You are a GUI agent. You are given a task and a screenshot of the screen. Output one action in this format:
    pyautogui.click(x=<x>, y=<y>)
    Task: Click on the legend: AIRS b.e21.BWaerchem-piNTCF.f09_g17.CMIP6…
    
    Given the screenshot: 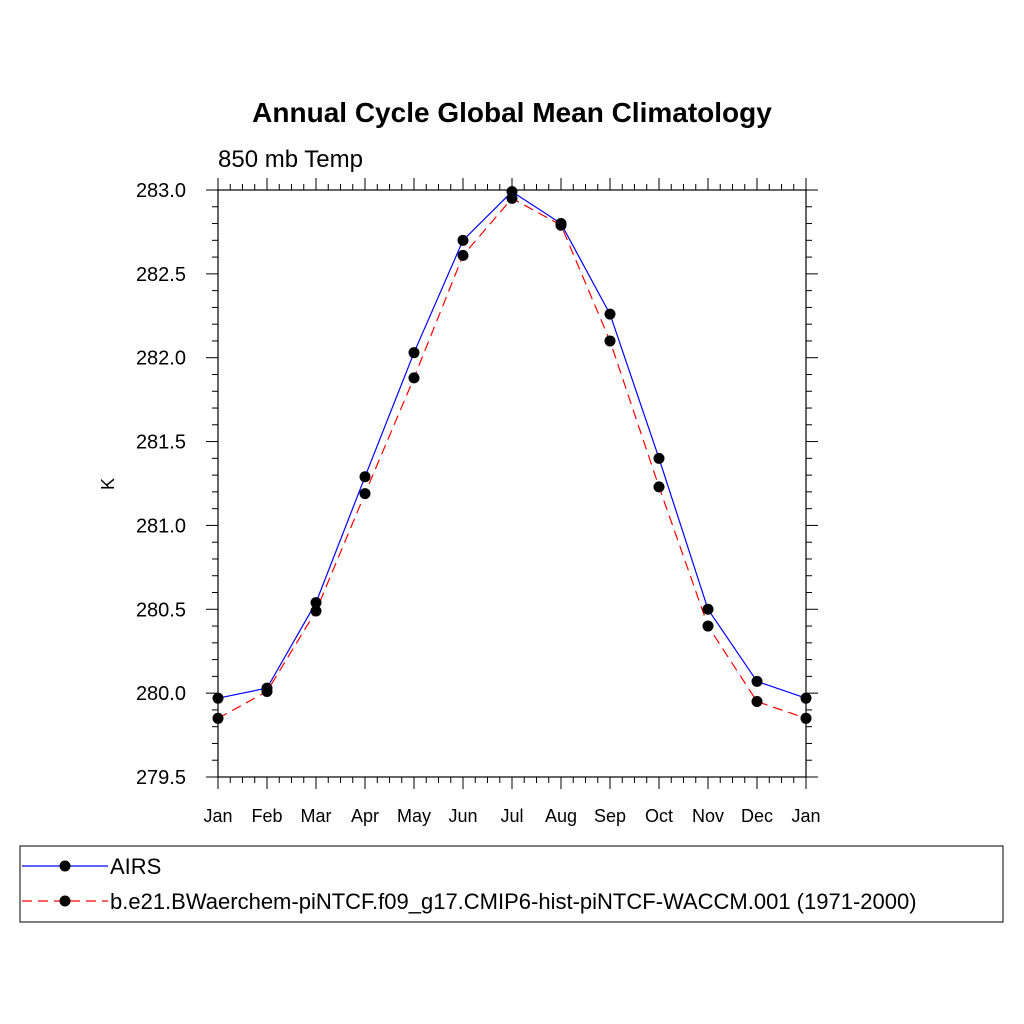 What is the action you would take?
    pyautogui.click(x=469, y=884)
    